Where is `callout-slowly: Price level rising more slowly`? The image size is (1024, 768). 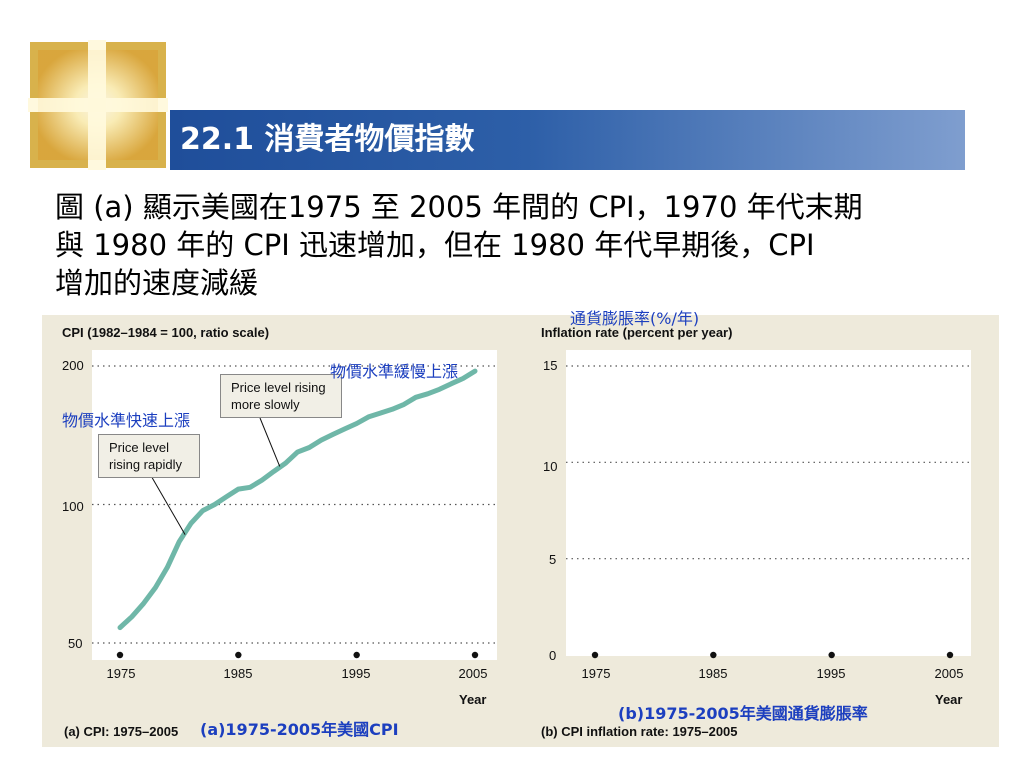
callout-slowly: Price level rising more slowly is located at coordinates (281, 396).